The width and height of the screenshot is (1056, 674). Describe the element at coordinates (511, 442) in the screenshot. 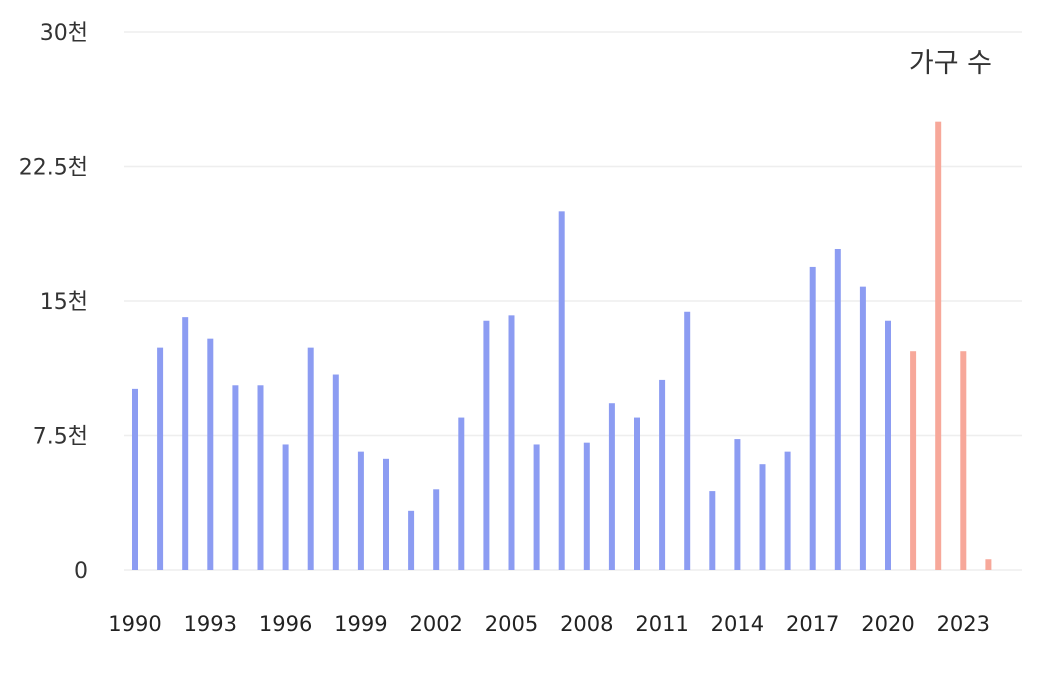

I see `bar-2005` at that location.